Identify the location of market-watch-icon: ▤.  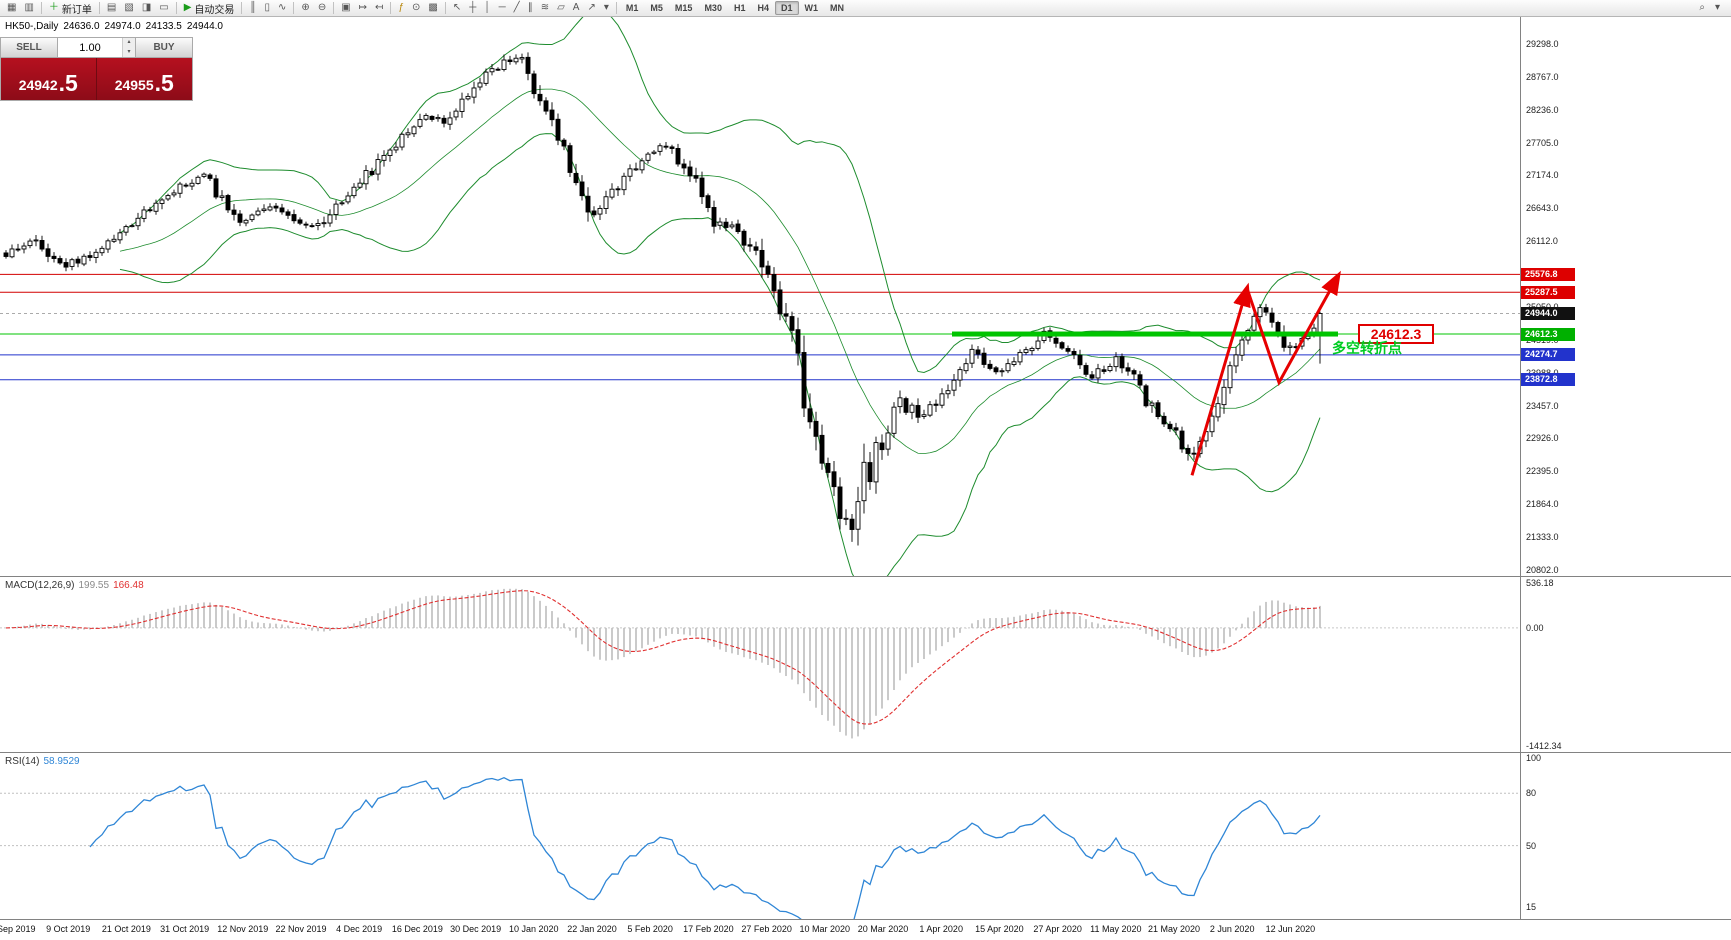
(111, 7).